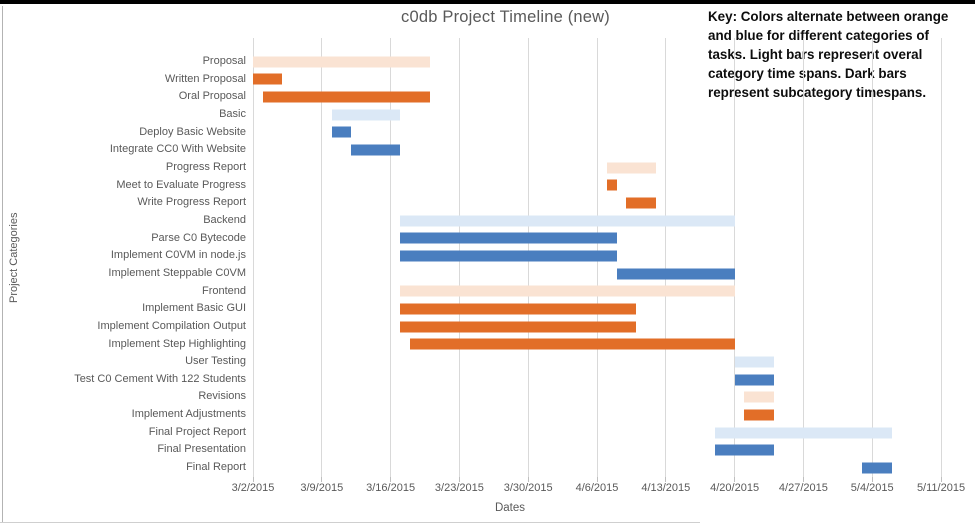 This screenshot has width=975, height=524. I want to click on task-row: Progress Report, so click(487, 168).